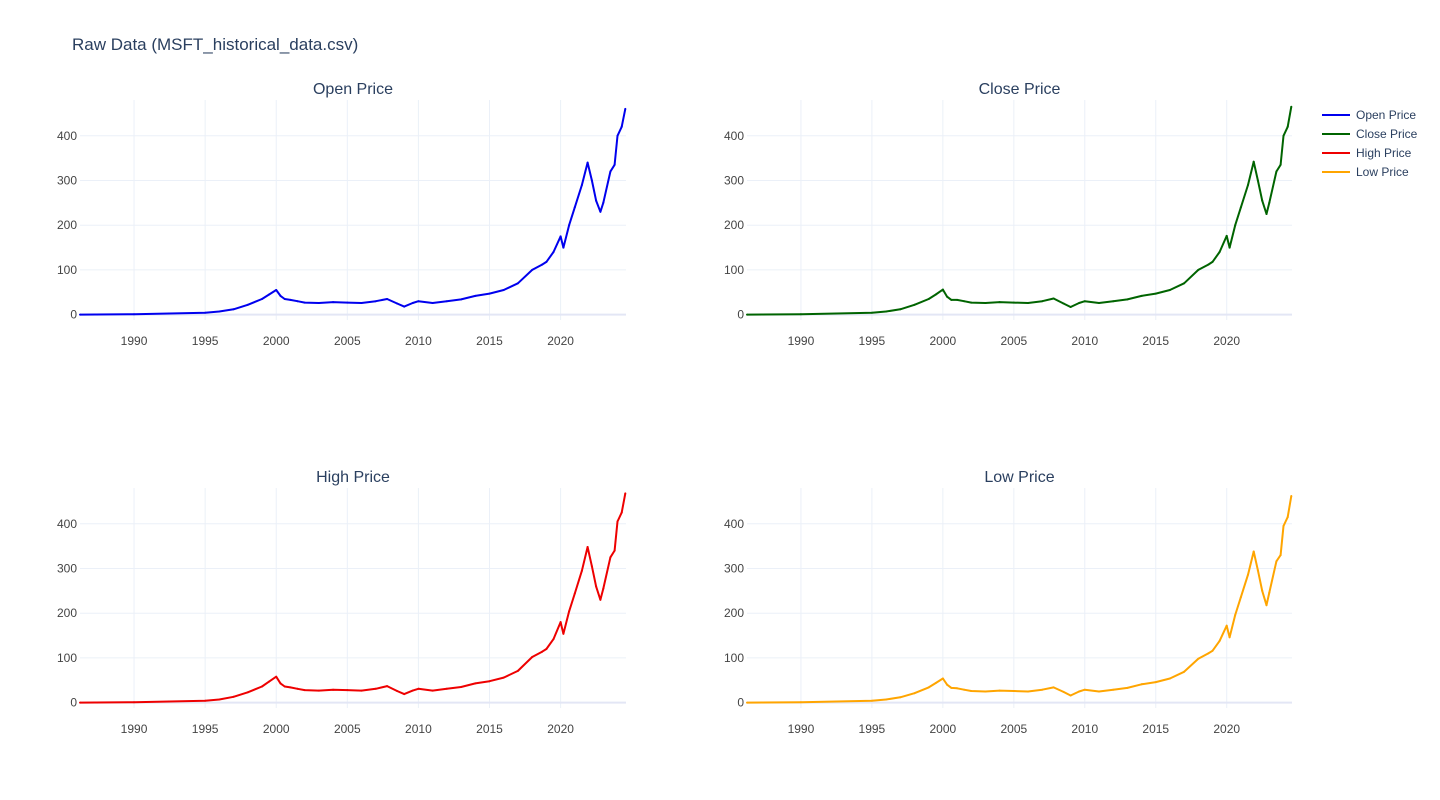  Describe the element at coordinates (1369, 115) in the screenshot. I see `legend-item-open: Open Price` at that location.